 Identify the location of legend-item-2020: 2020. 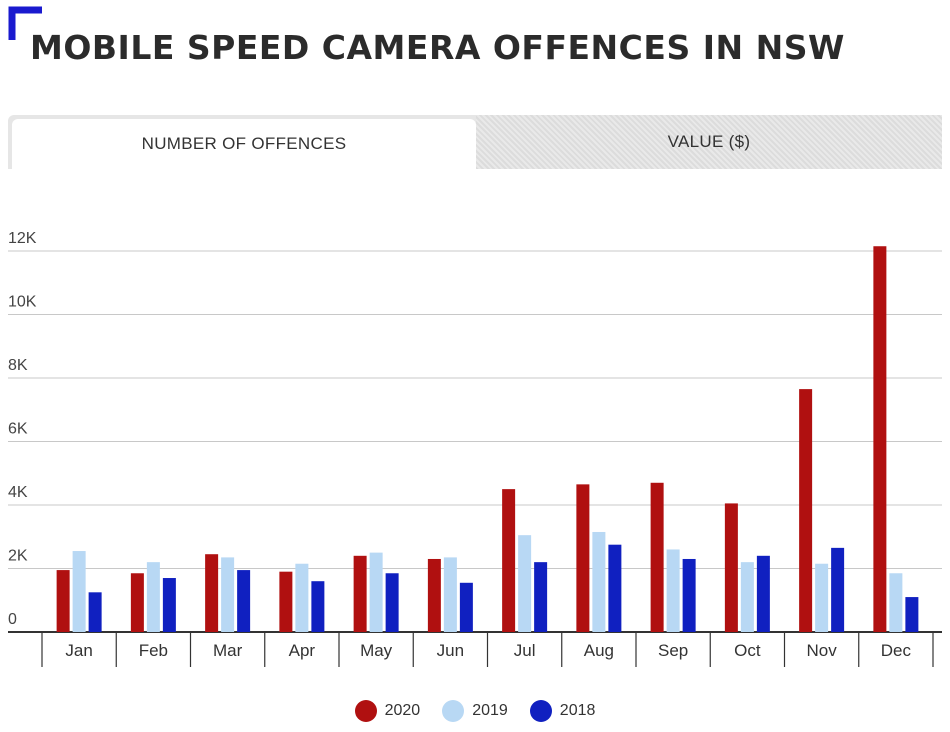
(387, 711).